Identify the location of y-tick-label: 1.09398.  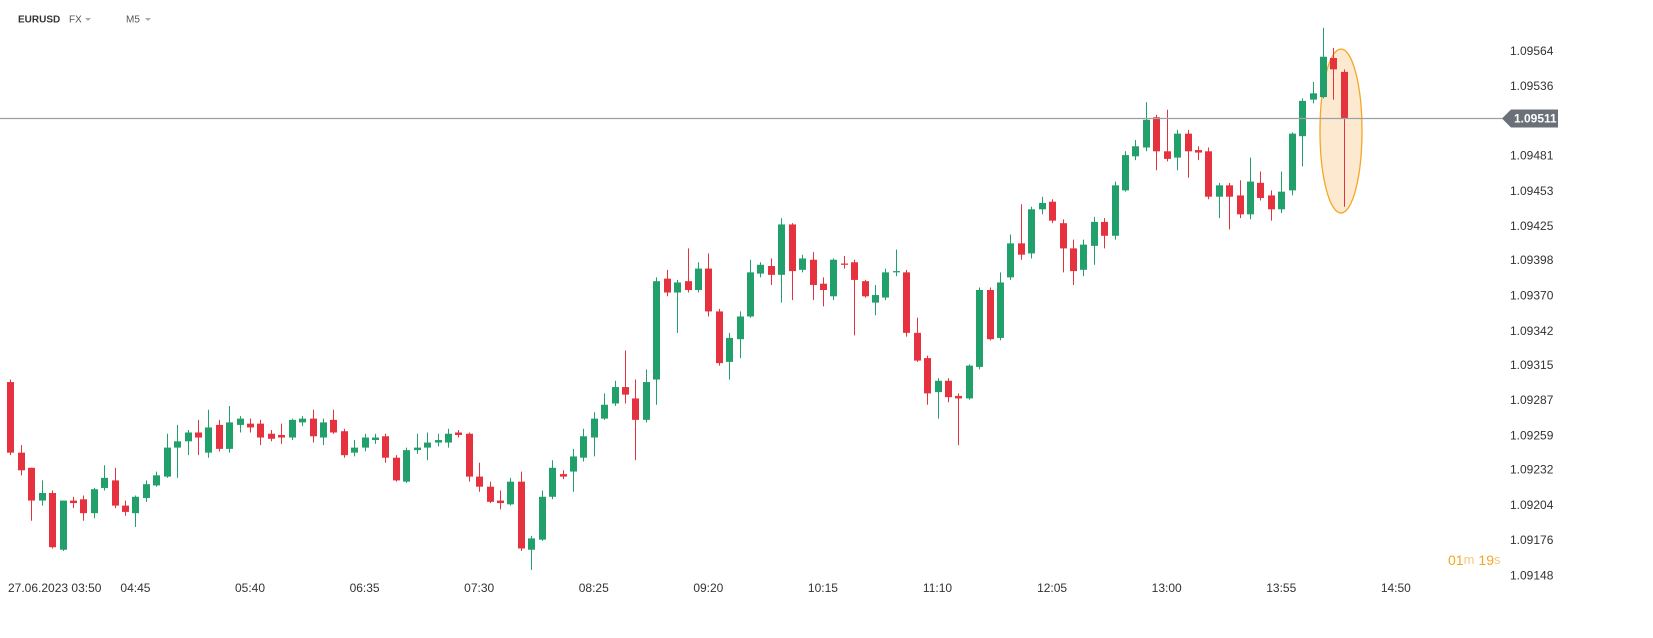
(1532, 260).